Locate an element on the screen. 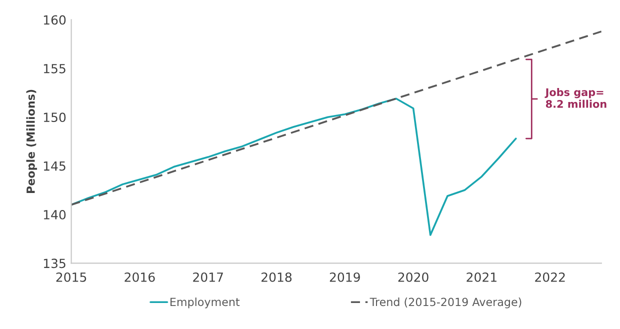 The image size is (620, 329). y-tick-label: 150 is located at coordinates (55, 117).